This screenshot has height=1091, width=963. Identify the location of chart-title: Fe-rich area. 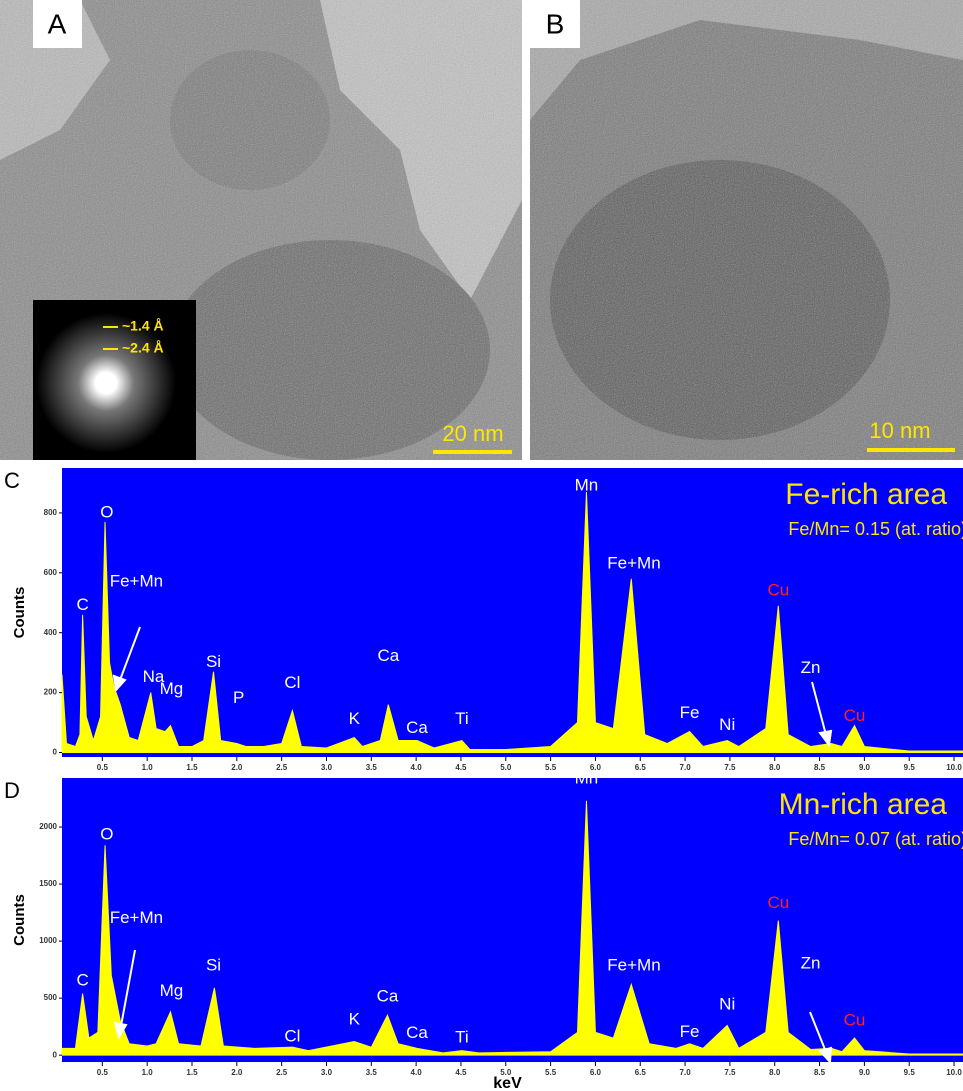
(866, 494).